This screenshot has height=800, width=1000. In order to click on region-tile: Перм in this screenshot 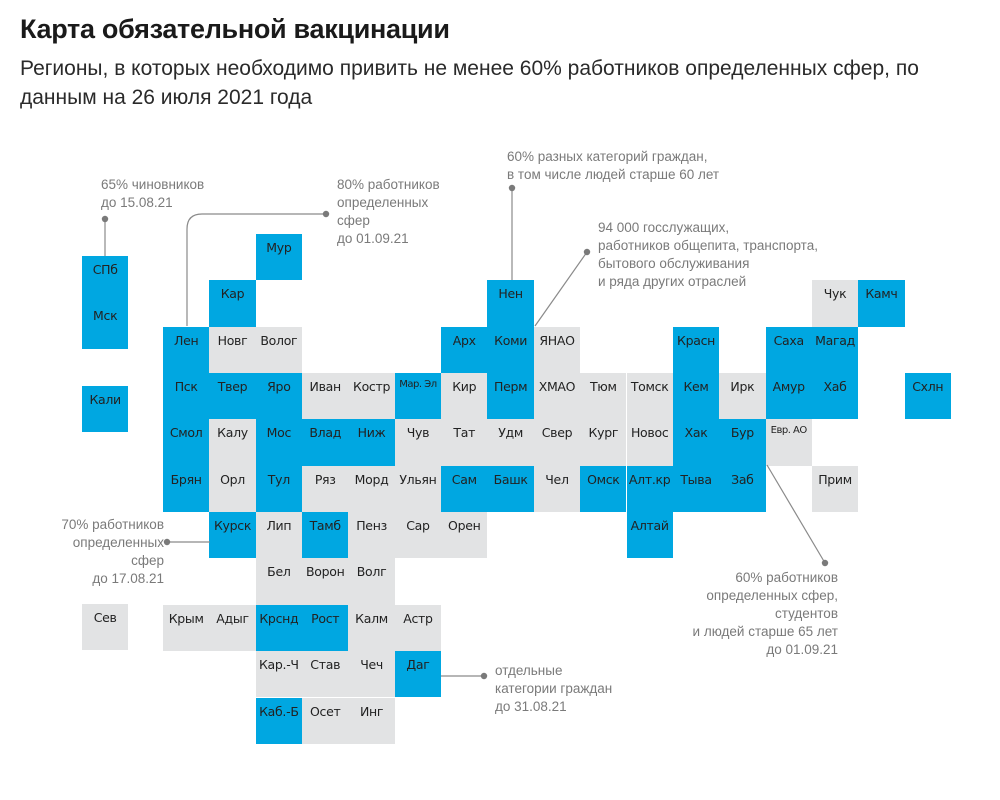, I will do `click(510, 396)`.